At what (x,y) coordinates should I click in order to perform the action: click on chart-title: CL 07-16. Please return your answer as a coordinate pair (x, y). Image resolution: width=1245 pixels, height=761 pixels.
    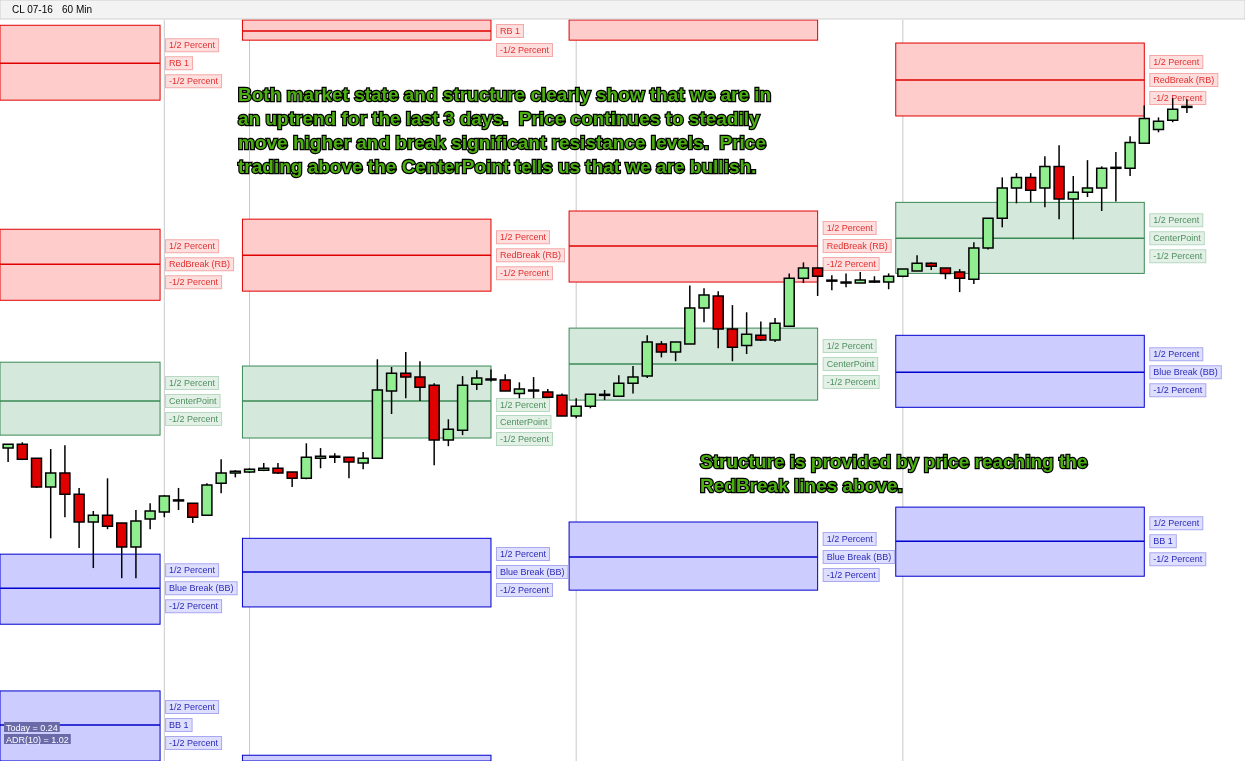
    Looking at the image, I should click on (33, 9).